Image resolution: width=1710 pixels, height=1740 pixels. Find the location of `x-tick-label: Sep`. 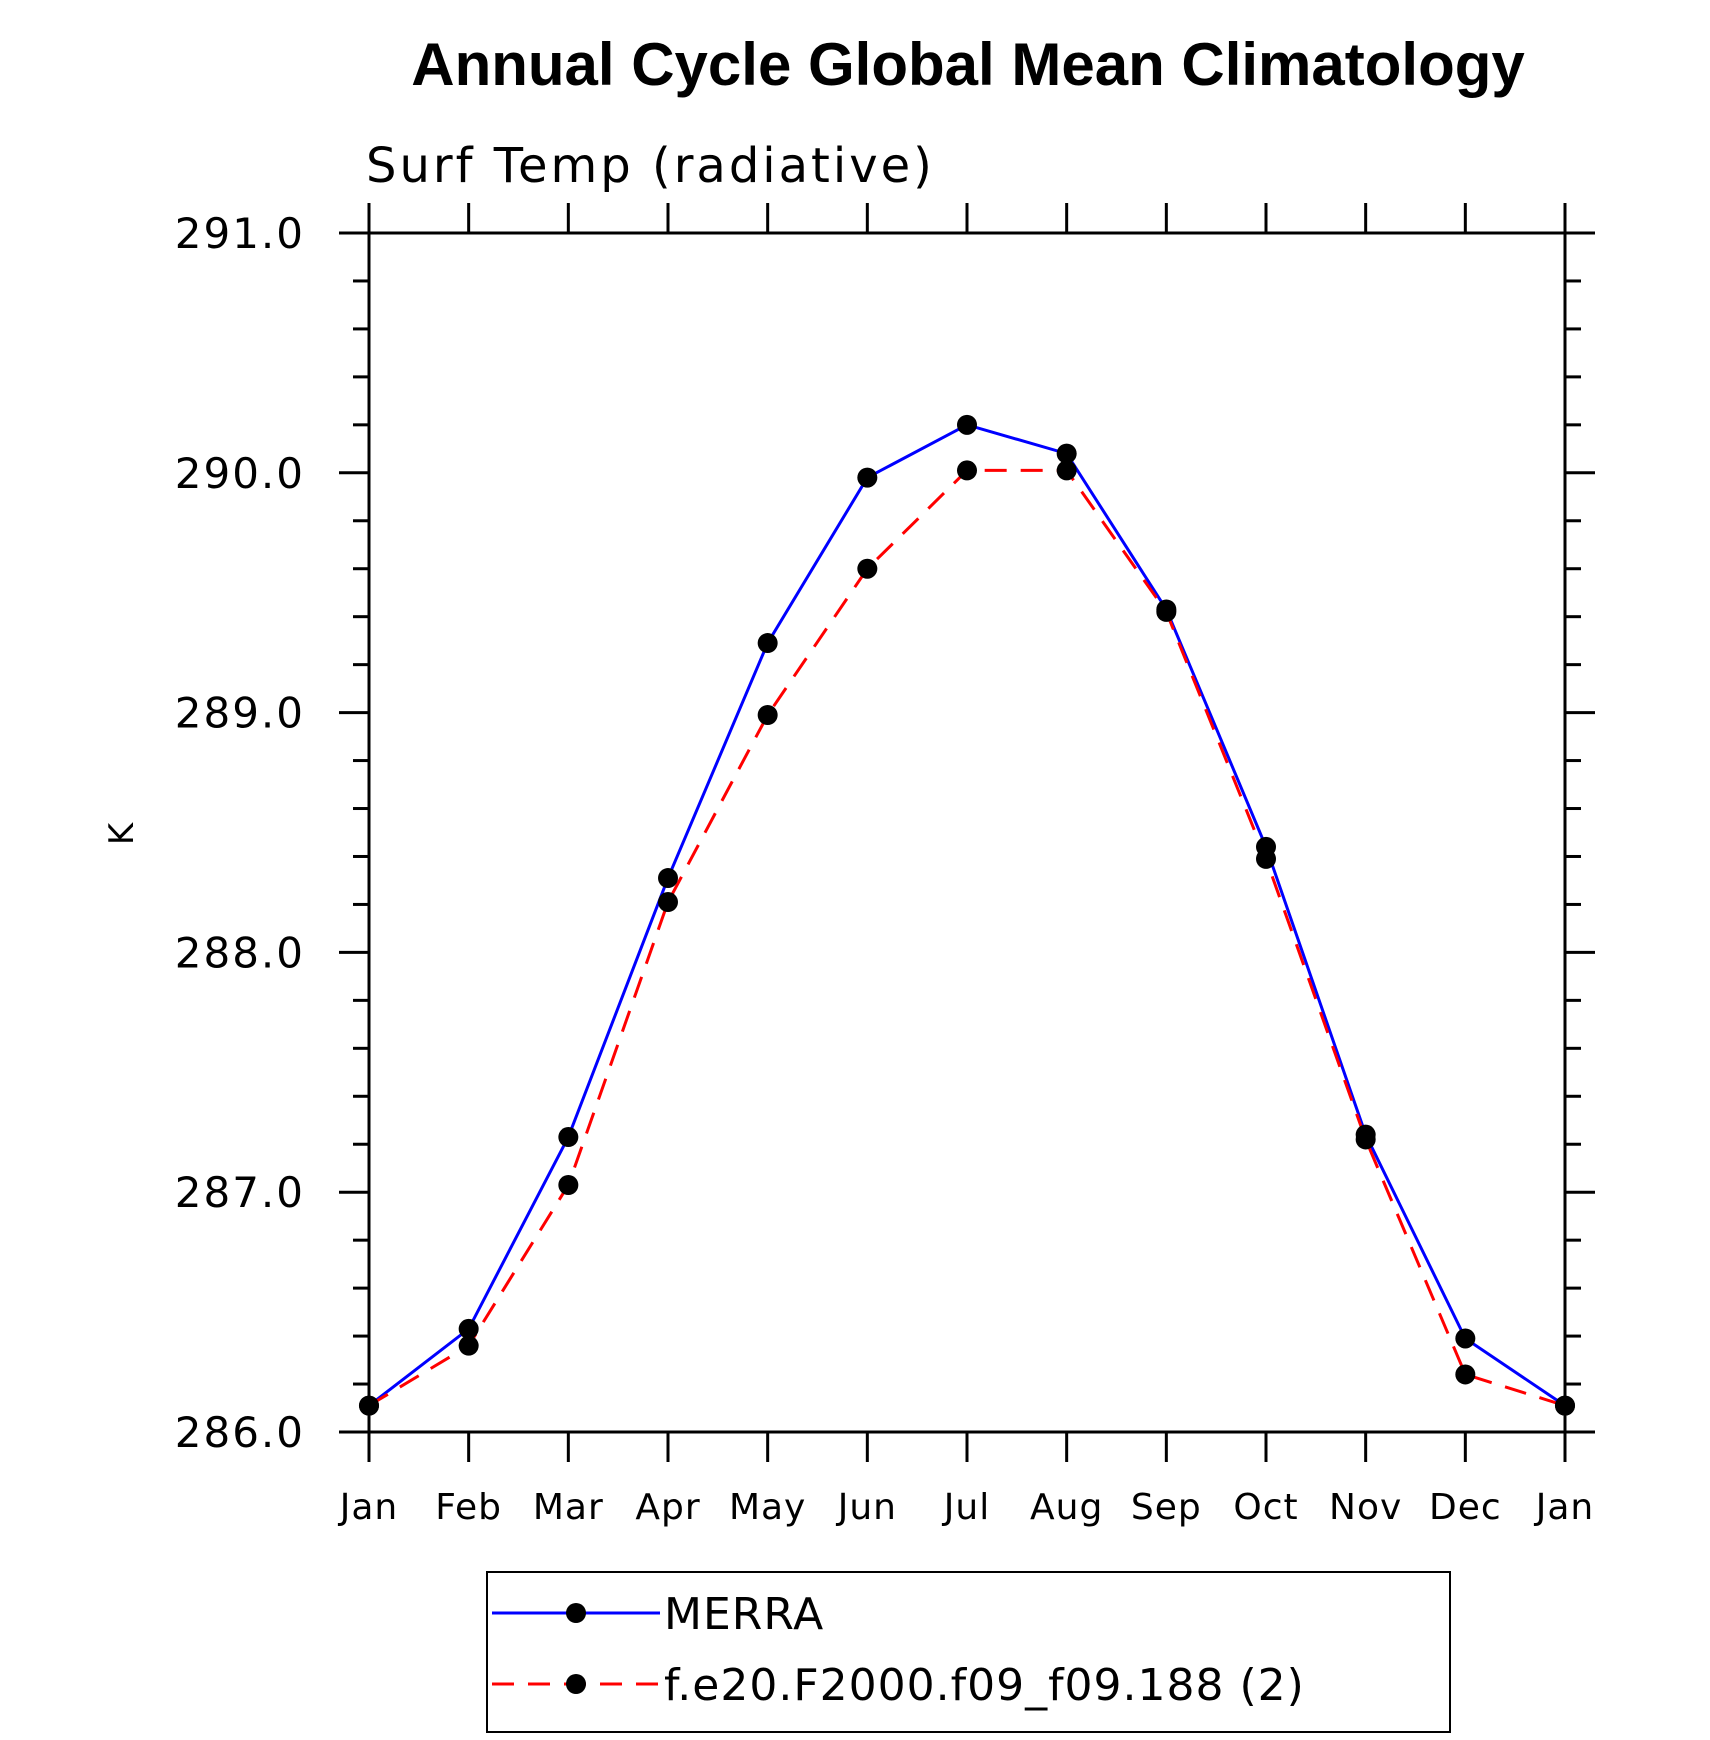

x-tick-label: Sep is located at coordinates (1166, 1507).